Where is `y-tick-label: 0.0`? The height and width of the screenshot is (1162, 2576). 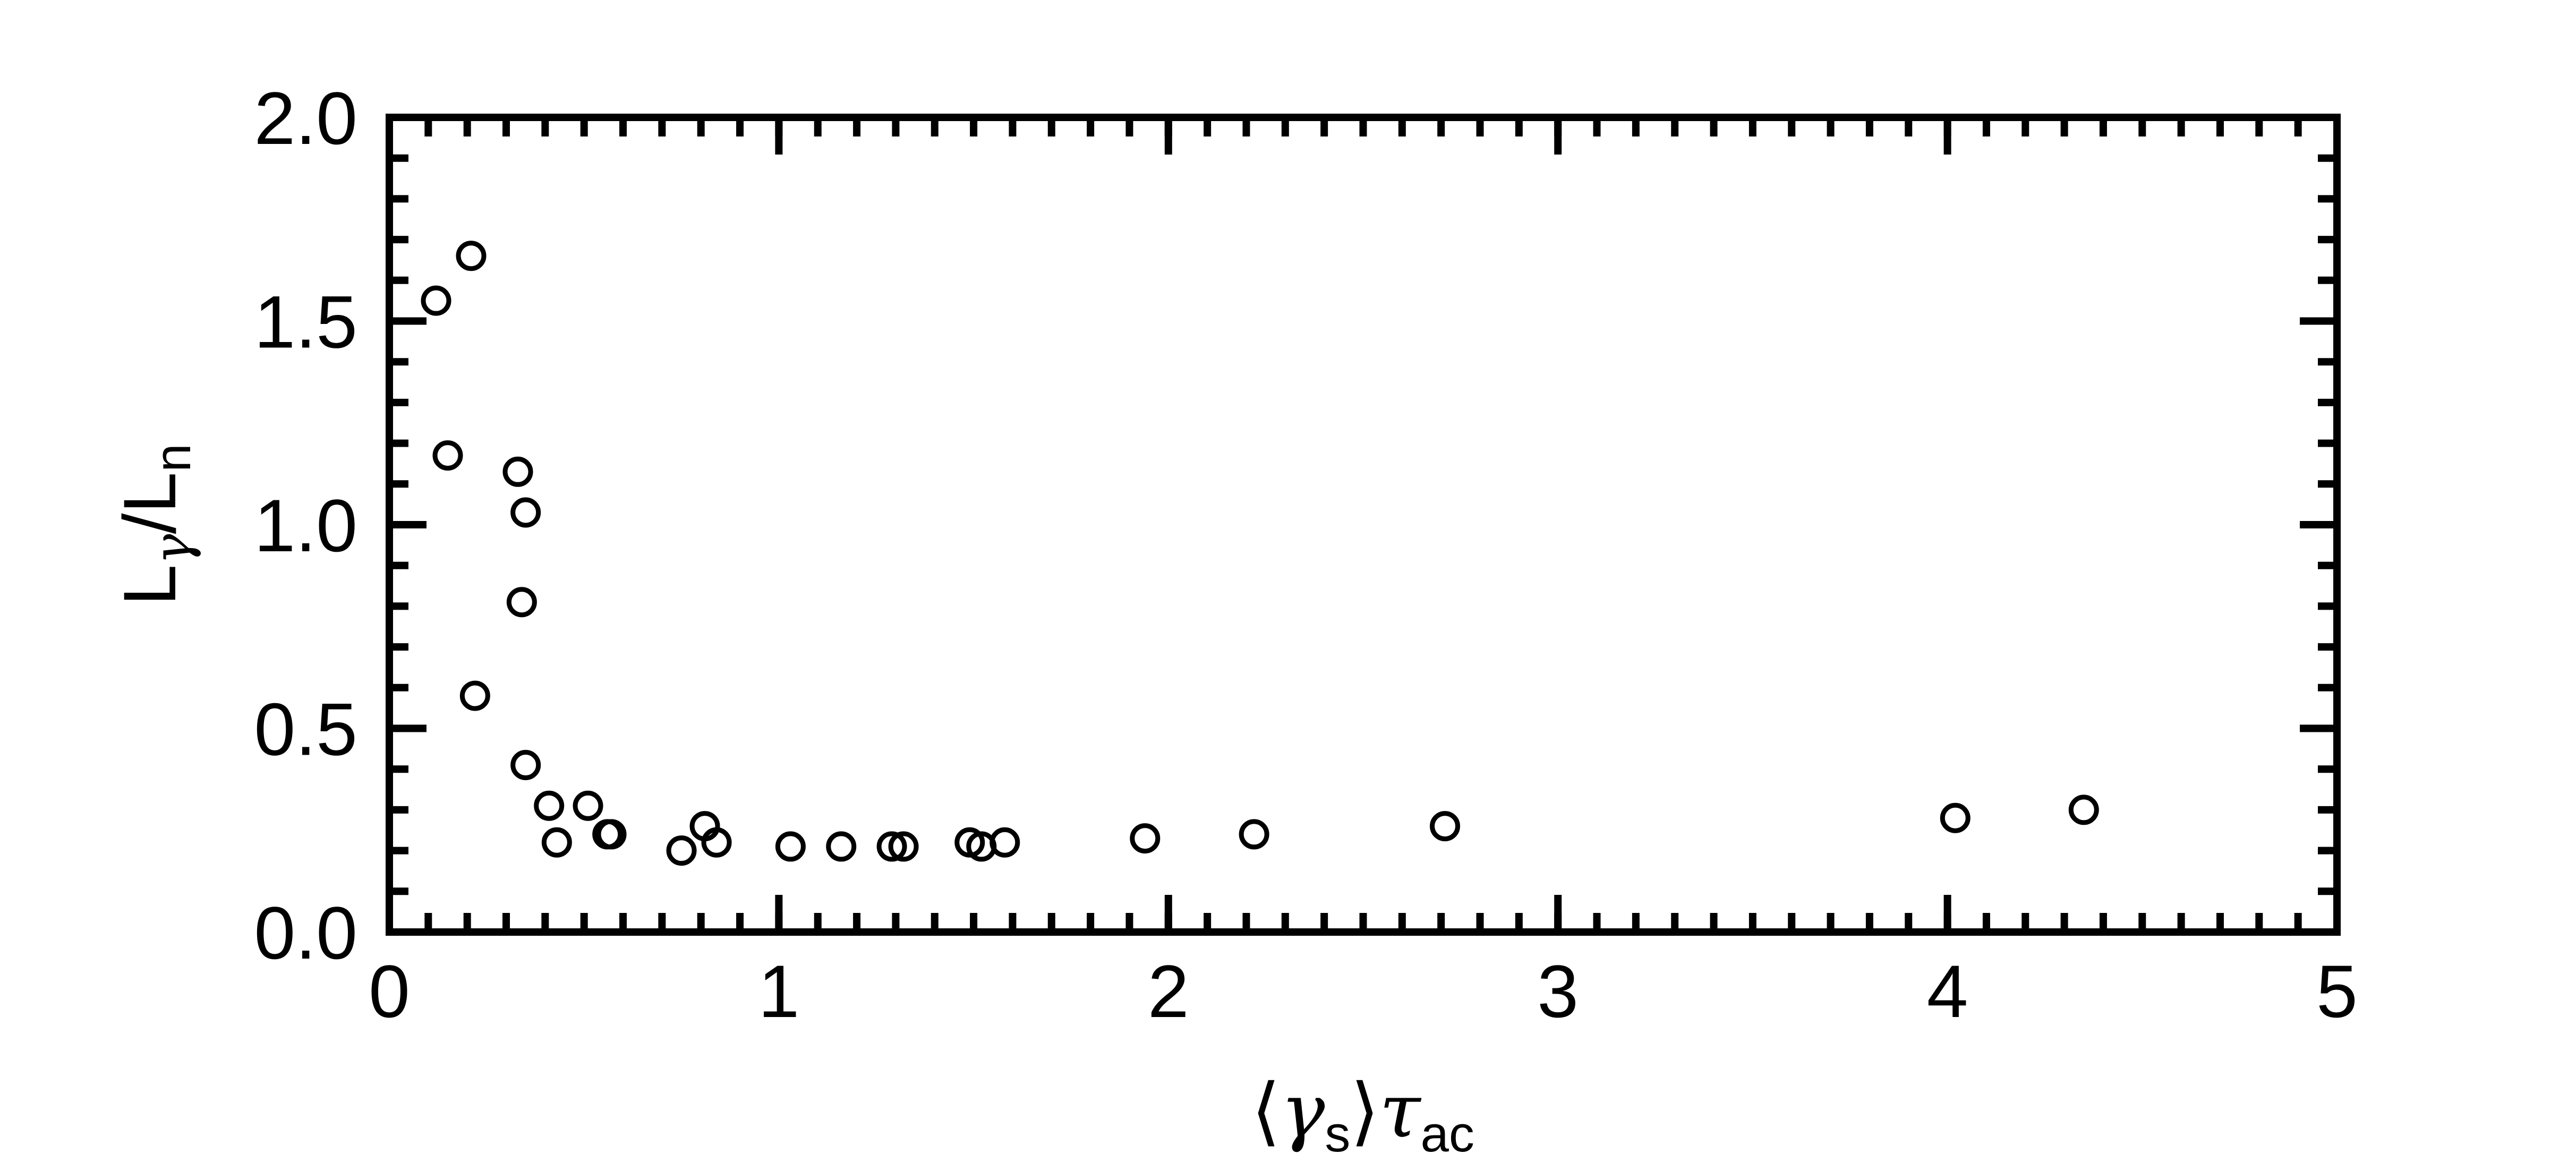
y-tick-label: 0.0 is located at coordinates (306, 933).